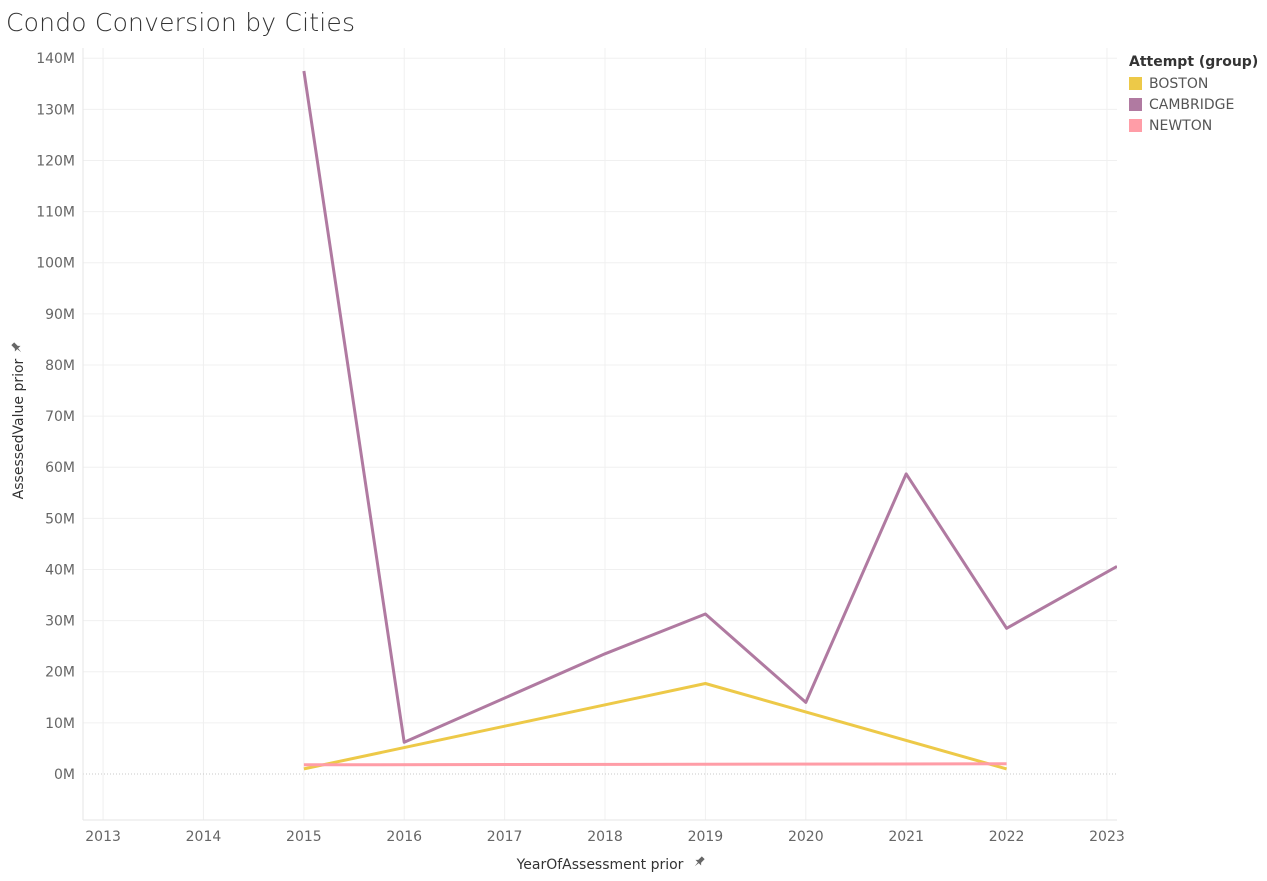 The width and height of the screenshot is (1267, 881). I want to click on x-tick-label: 2021, so click(906, 837).